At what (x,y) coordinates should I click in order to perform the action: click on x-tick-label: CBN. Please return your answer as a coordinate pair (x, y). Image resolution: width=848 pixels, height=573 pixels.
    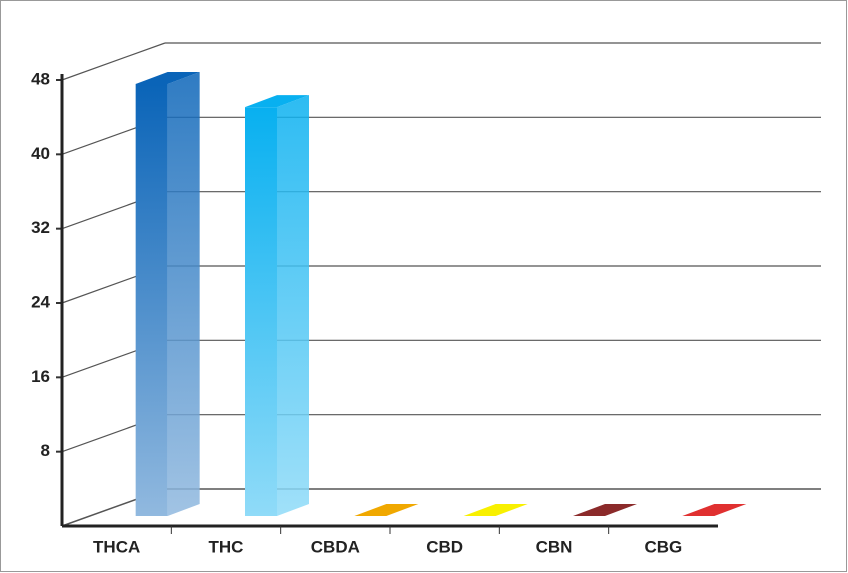
    Looking at the image, I should click on (554, 546).